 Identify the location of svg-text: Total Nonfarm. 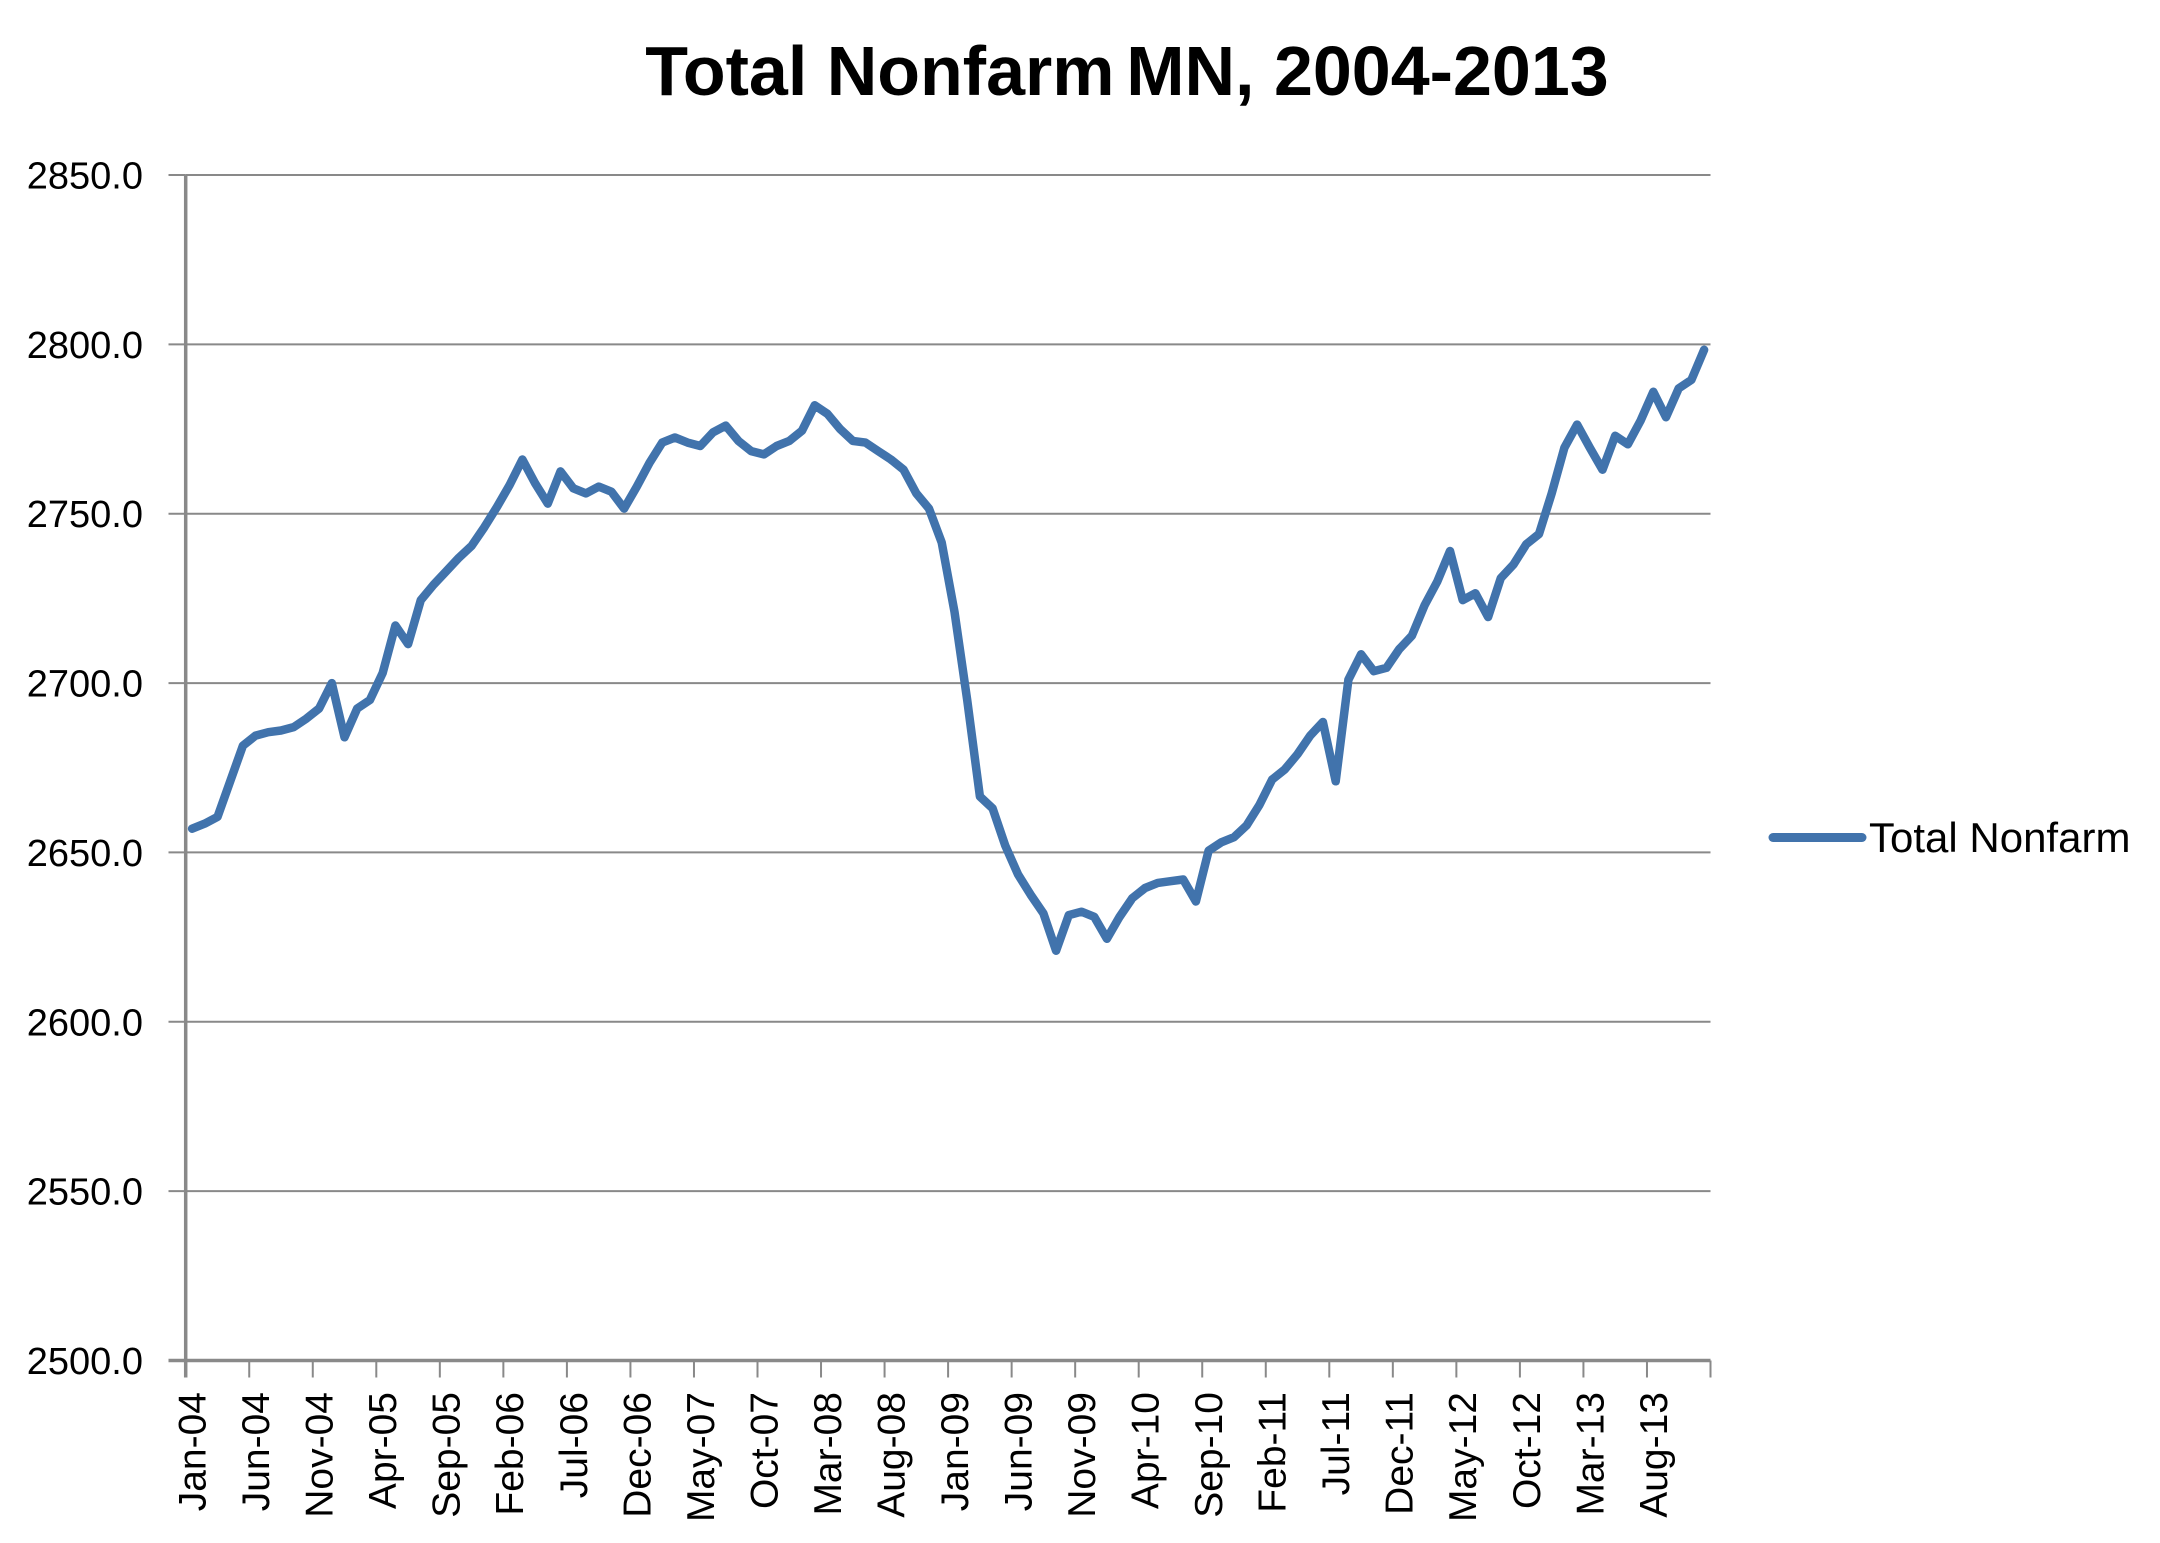
(1999, 837).